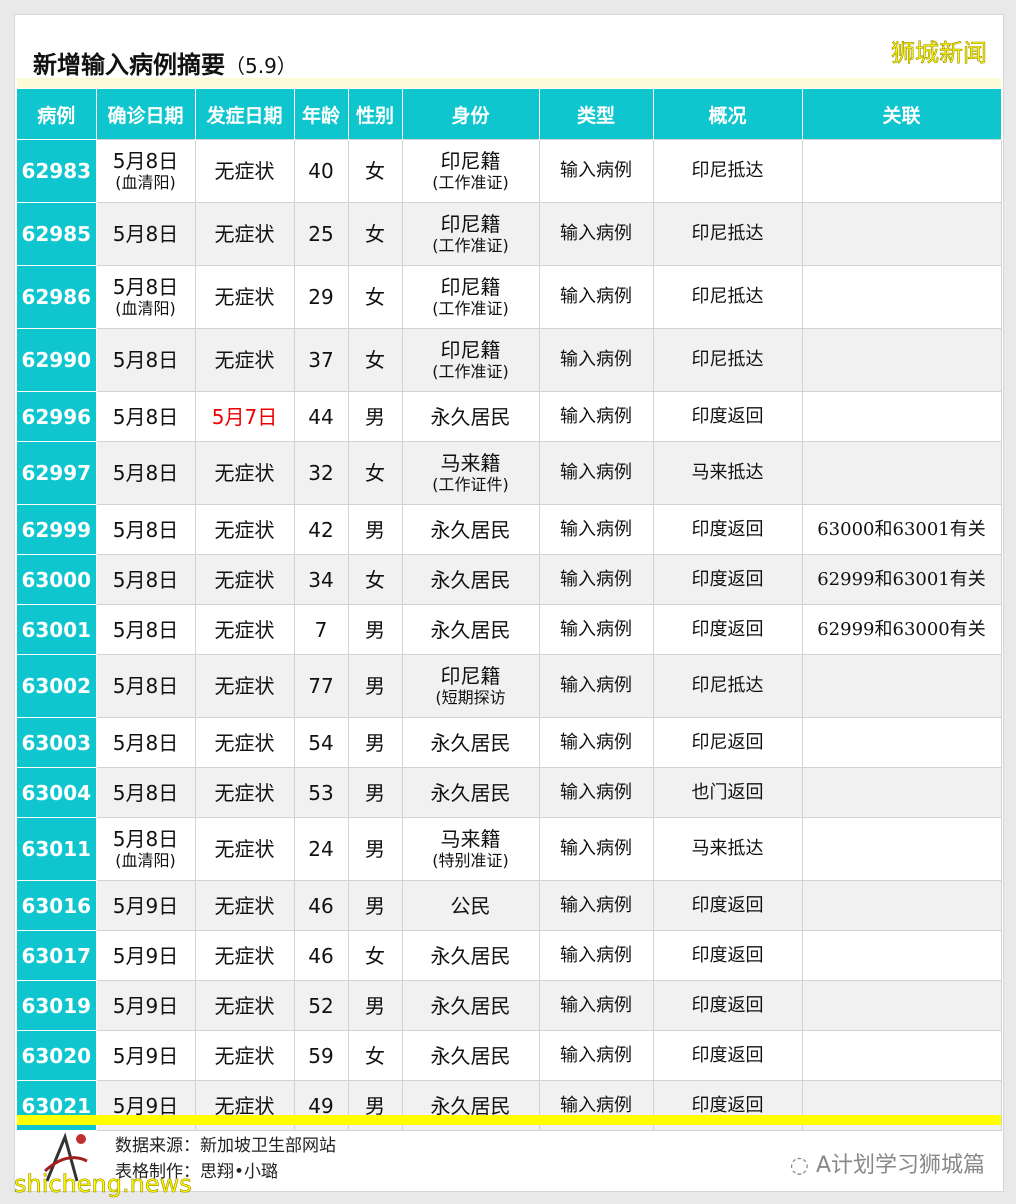  Describe the element at coordinates (375, 114) in the screenshot. I see `column-header: 性别` at that location.